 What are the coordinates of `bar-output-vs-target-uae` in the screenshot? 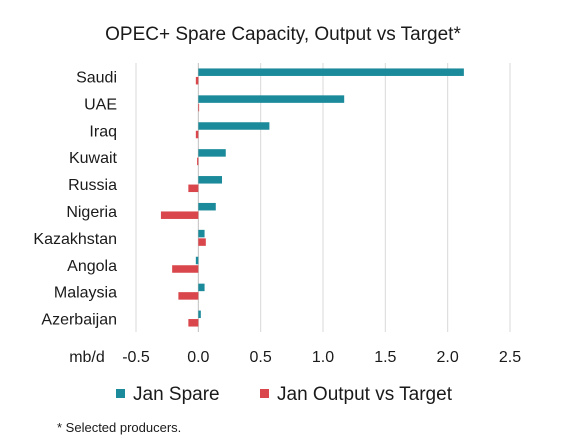 It's located at (199, 107).